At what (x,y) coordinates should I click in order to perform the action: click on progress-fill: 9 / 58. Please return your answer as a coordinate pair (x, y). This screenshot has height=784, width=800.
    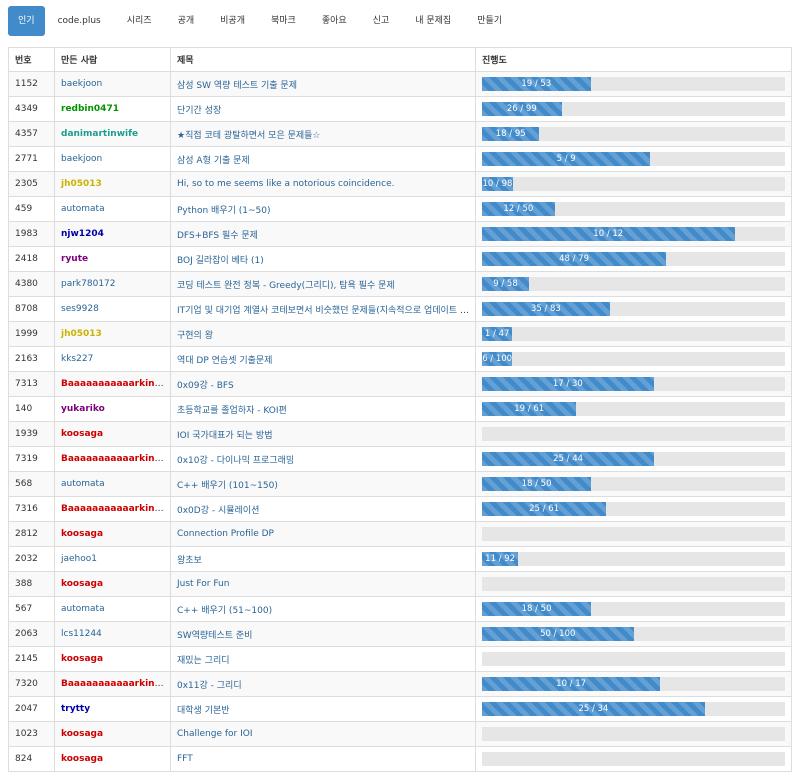
    Looking at the image, I should click on (506, 284).